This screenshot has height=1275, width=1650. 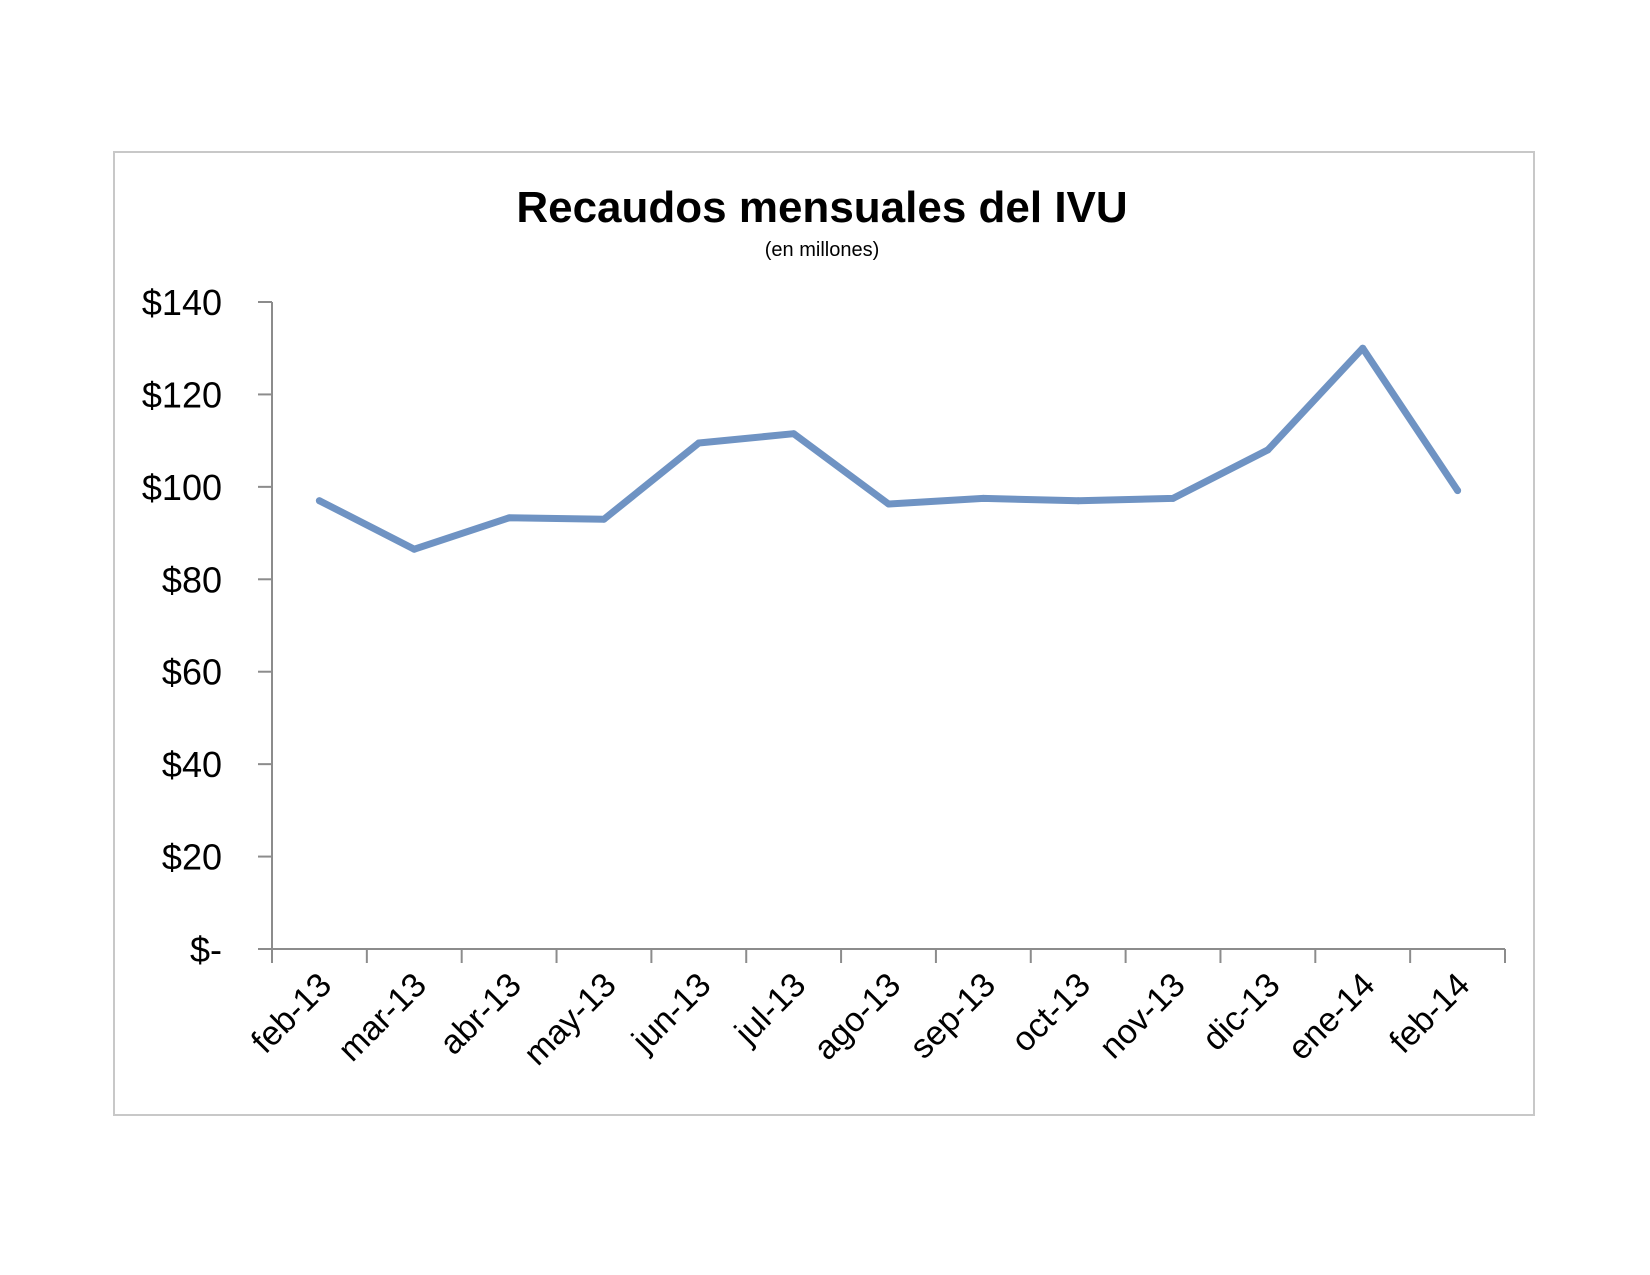 I want to click on y-tick-label: $140, so click(x=182, y=302).